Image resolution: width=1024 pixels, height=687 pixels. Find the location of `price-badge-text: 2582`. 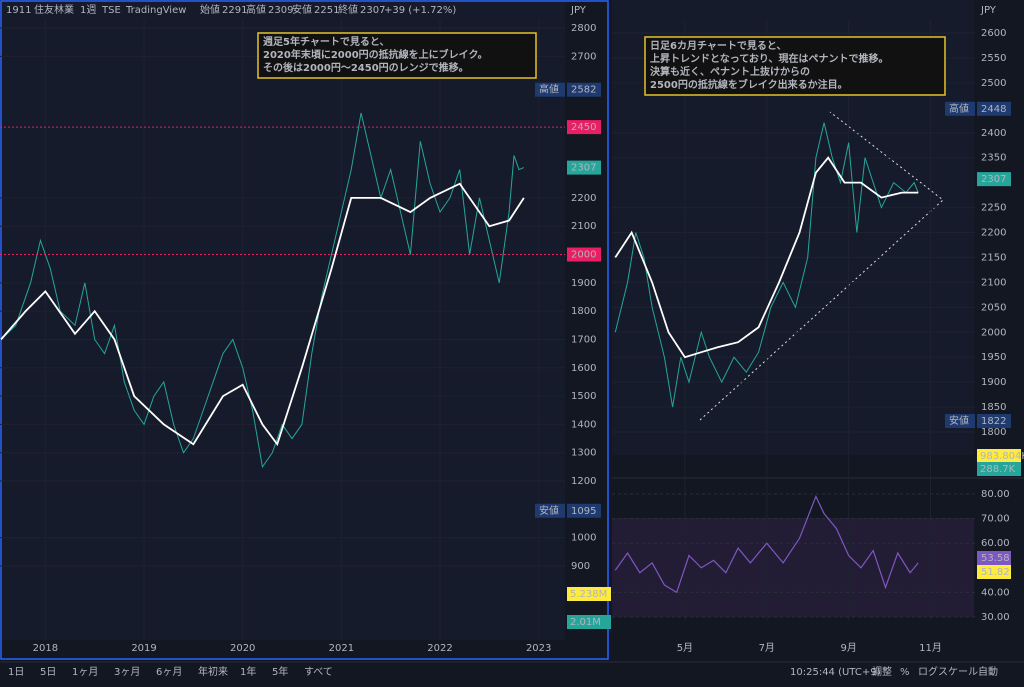

price-badge-text: 2582 is located at coordinates (583, 90).